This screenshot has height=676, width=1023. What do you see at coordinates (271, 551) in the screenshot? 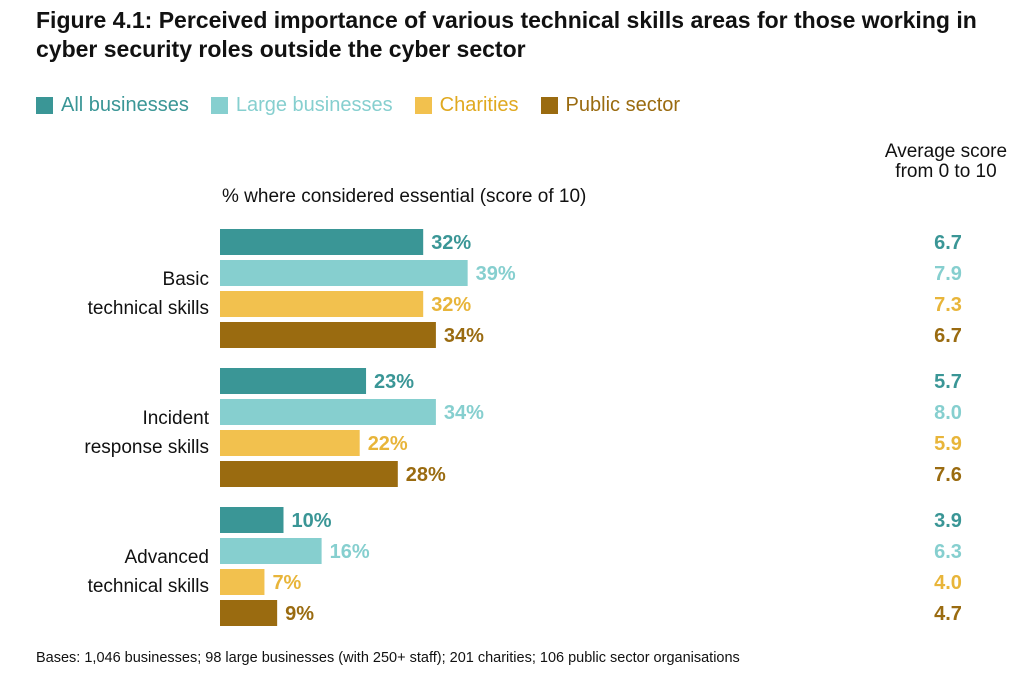
I see `bar-advanced-technical-skills-large-businesses` at bounding box center [271, 551].